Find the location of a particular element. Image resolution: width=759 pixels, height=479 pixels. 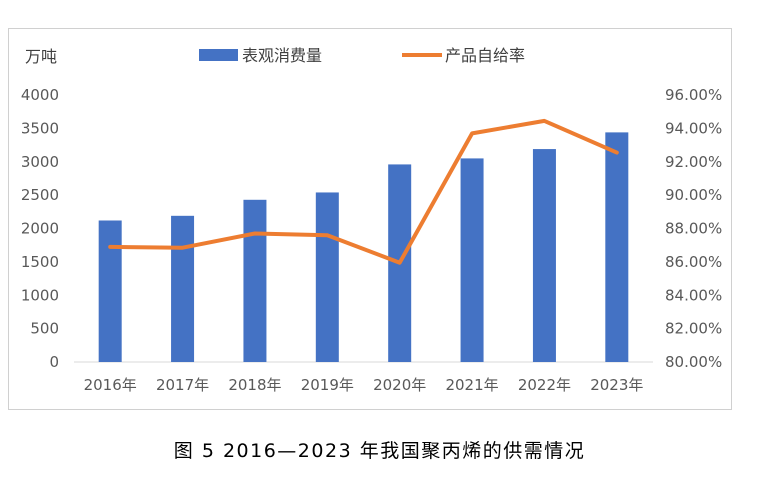

y-right-tick: 80.00% is located at coordinates (693, 362).